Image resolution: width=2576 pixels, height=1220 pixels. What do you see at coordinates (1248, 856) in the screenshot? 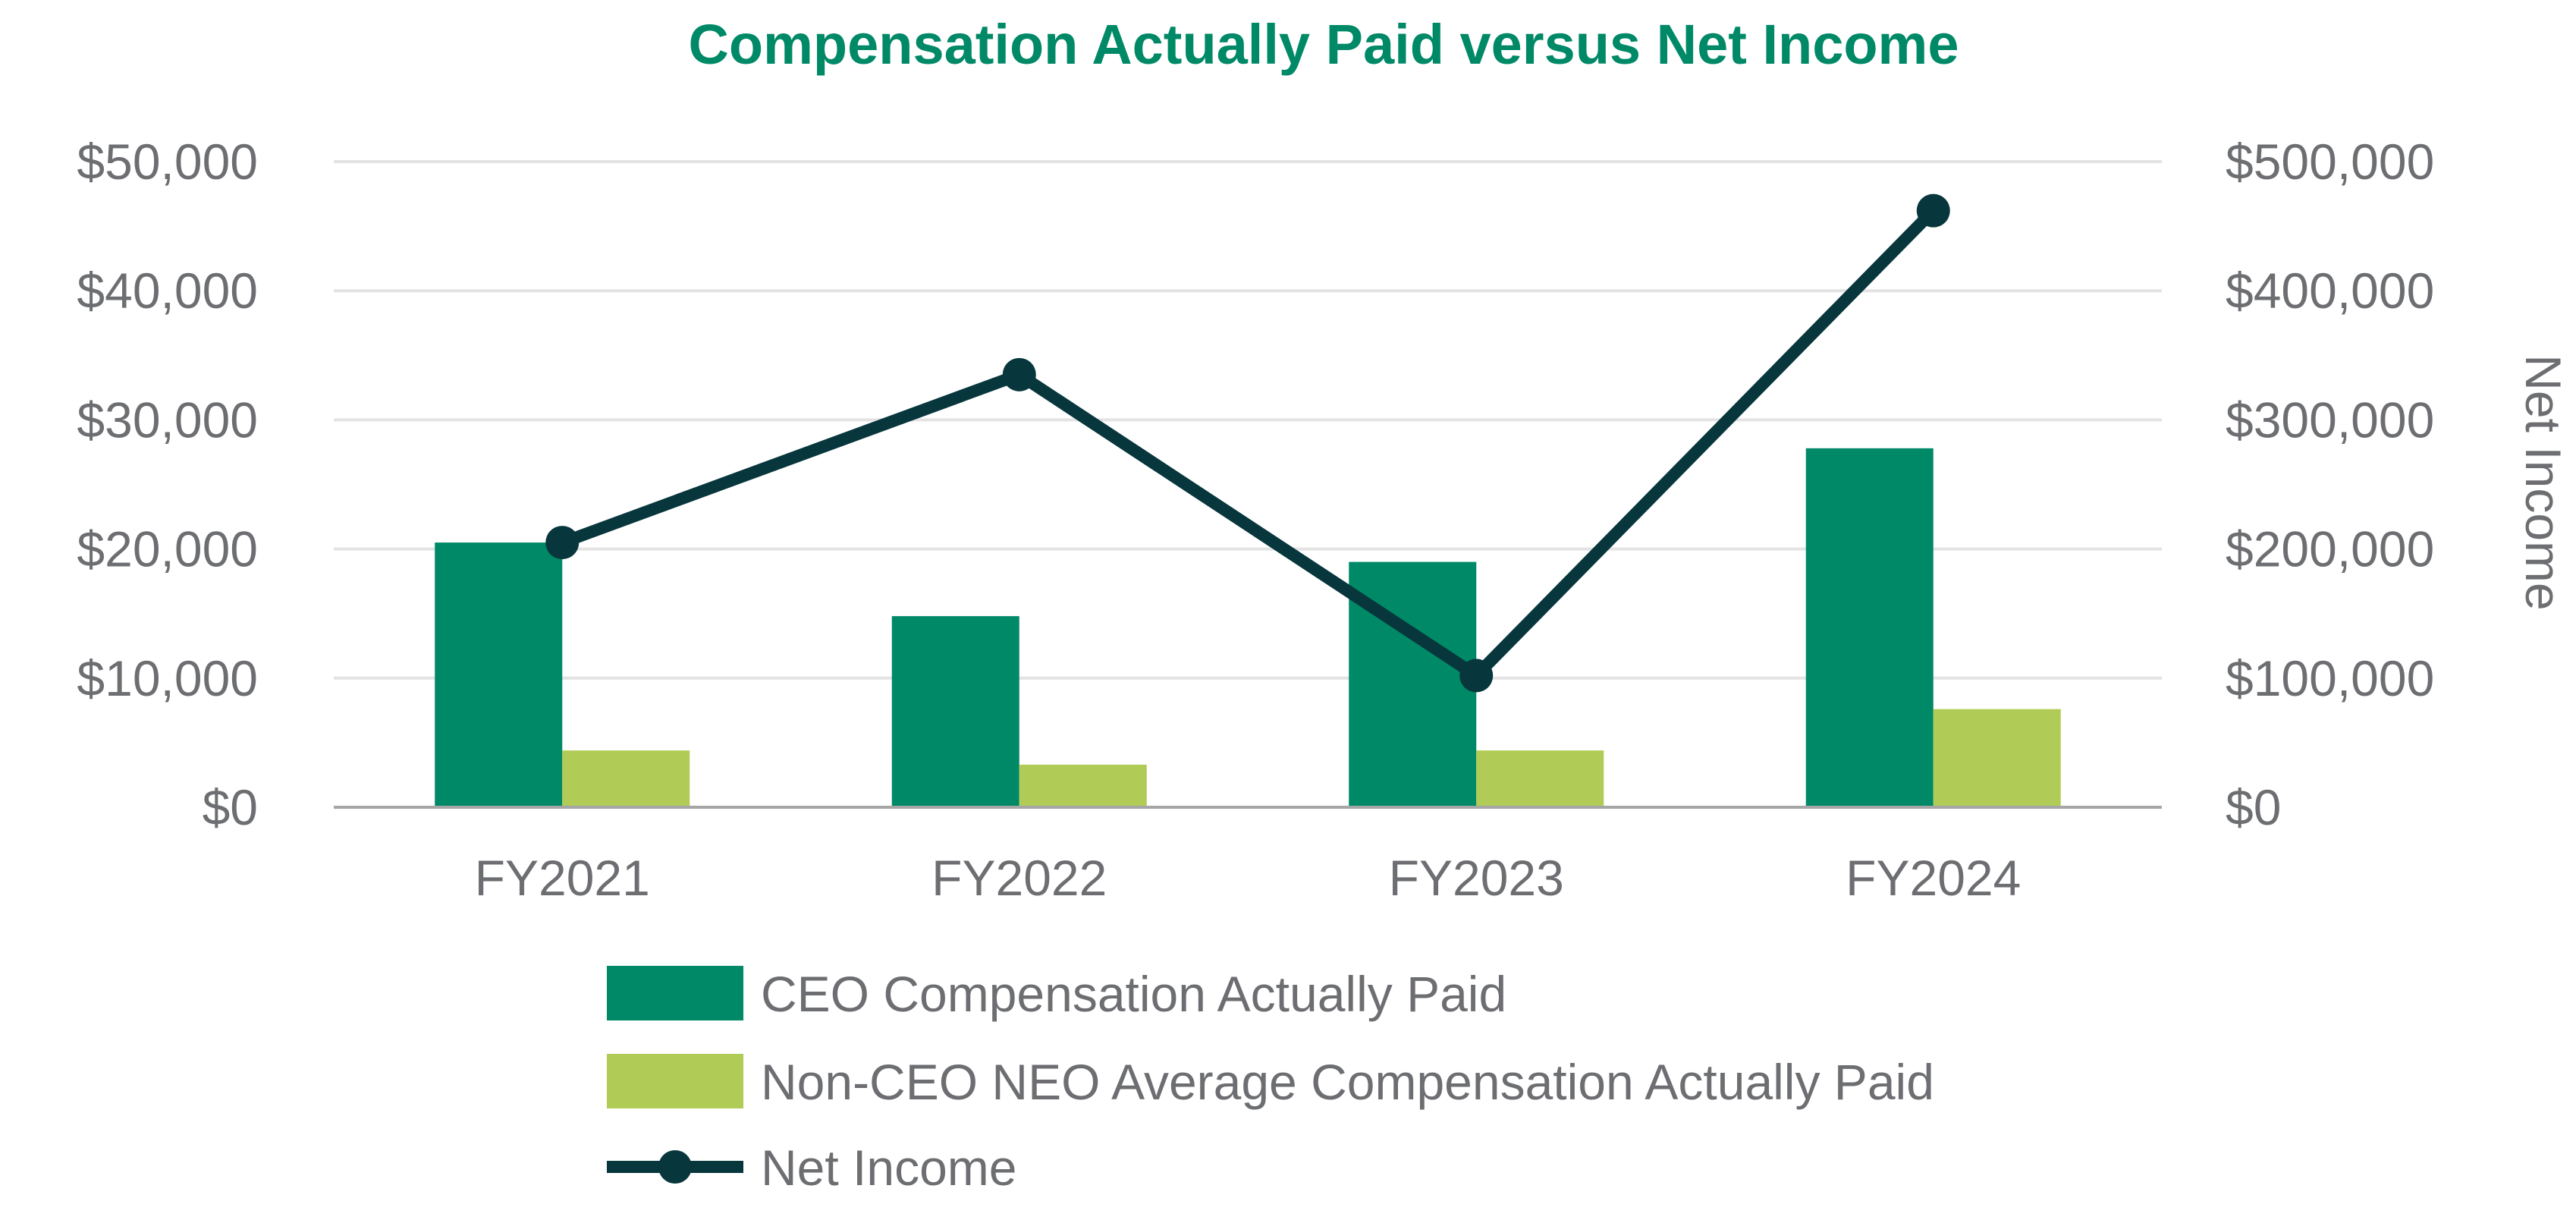
I see `x-axis: FY2021 FY2022 FY2023 FY2024` at bounding box center [1248, 856].